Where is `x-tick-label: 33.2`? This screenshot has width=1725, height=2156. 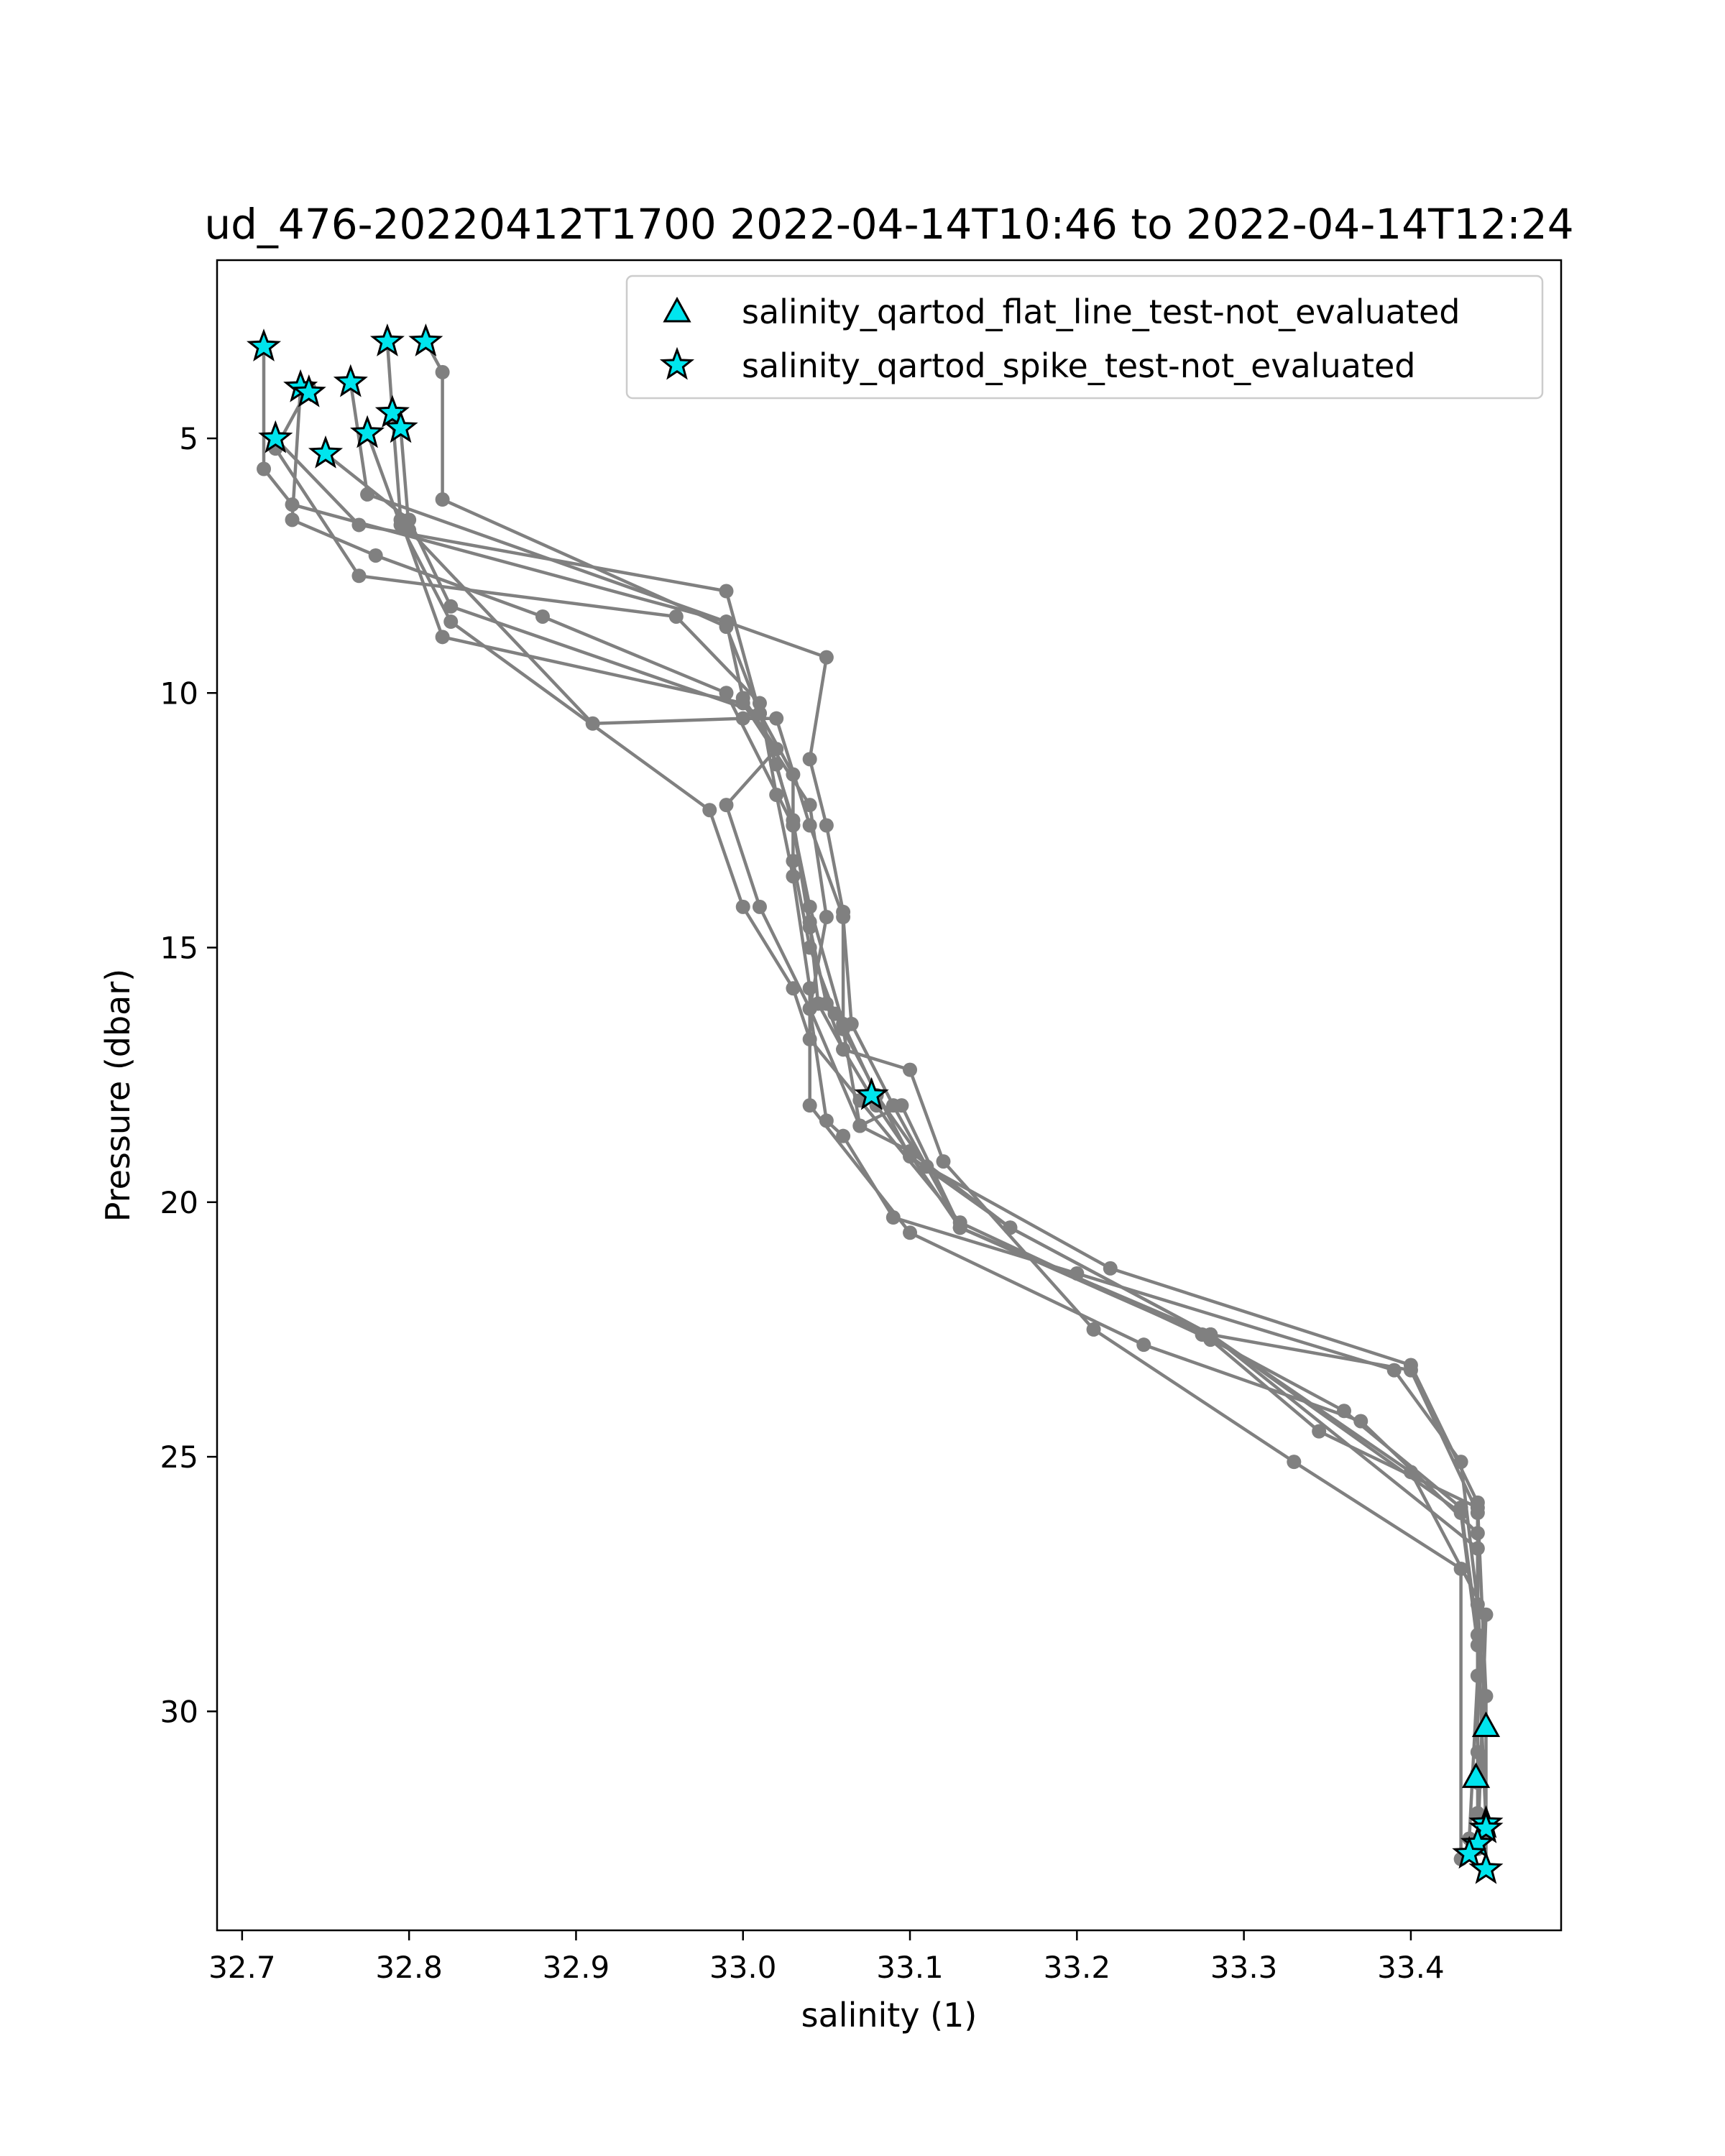 x-tick-label: 33.2 is located at coordinates (1077, 1967).